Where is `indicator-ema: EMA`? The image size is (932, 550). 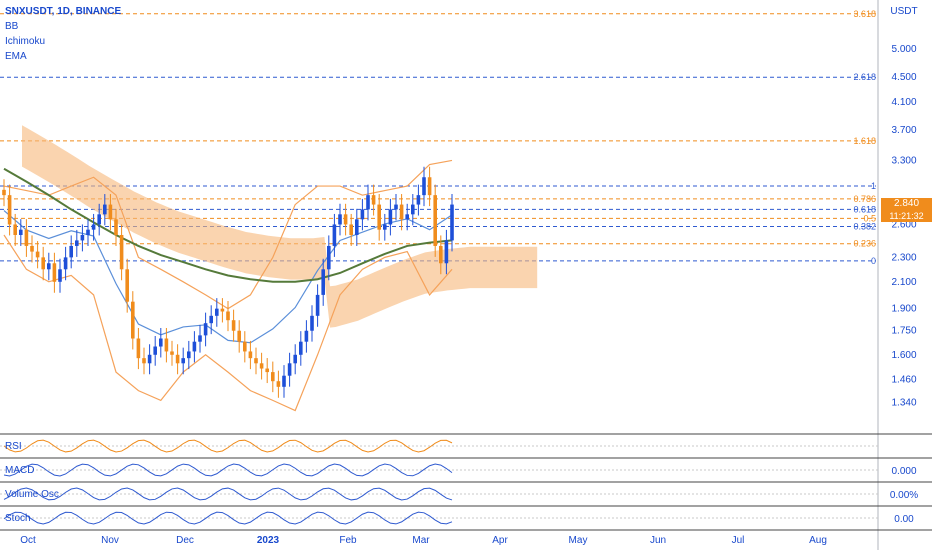
indicator-ema: EMA is located at coordinates (16, 56).